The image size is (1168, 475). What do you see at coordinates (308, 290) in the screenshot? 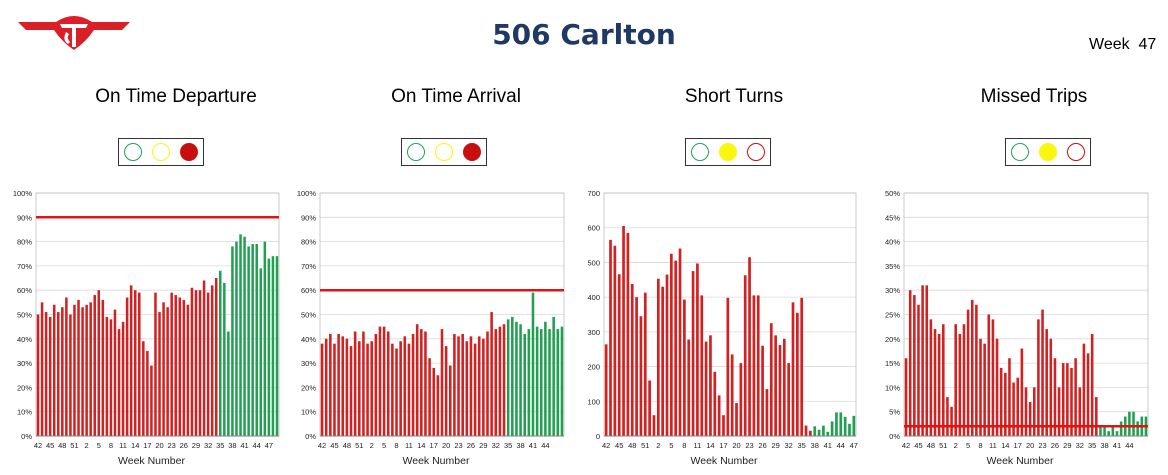
I see `y-tick-label: 60%` at bounding box center [308, 290].